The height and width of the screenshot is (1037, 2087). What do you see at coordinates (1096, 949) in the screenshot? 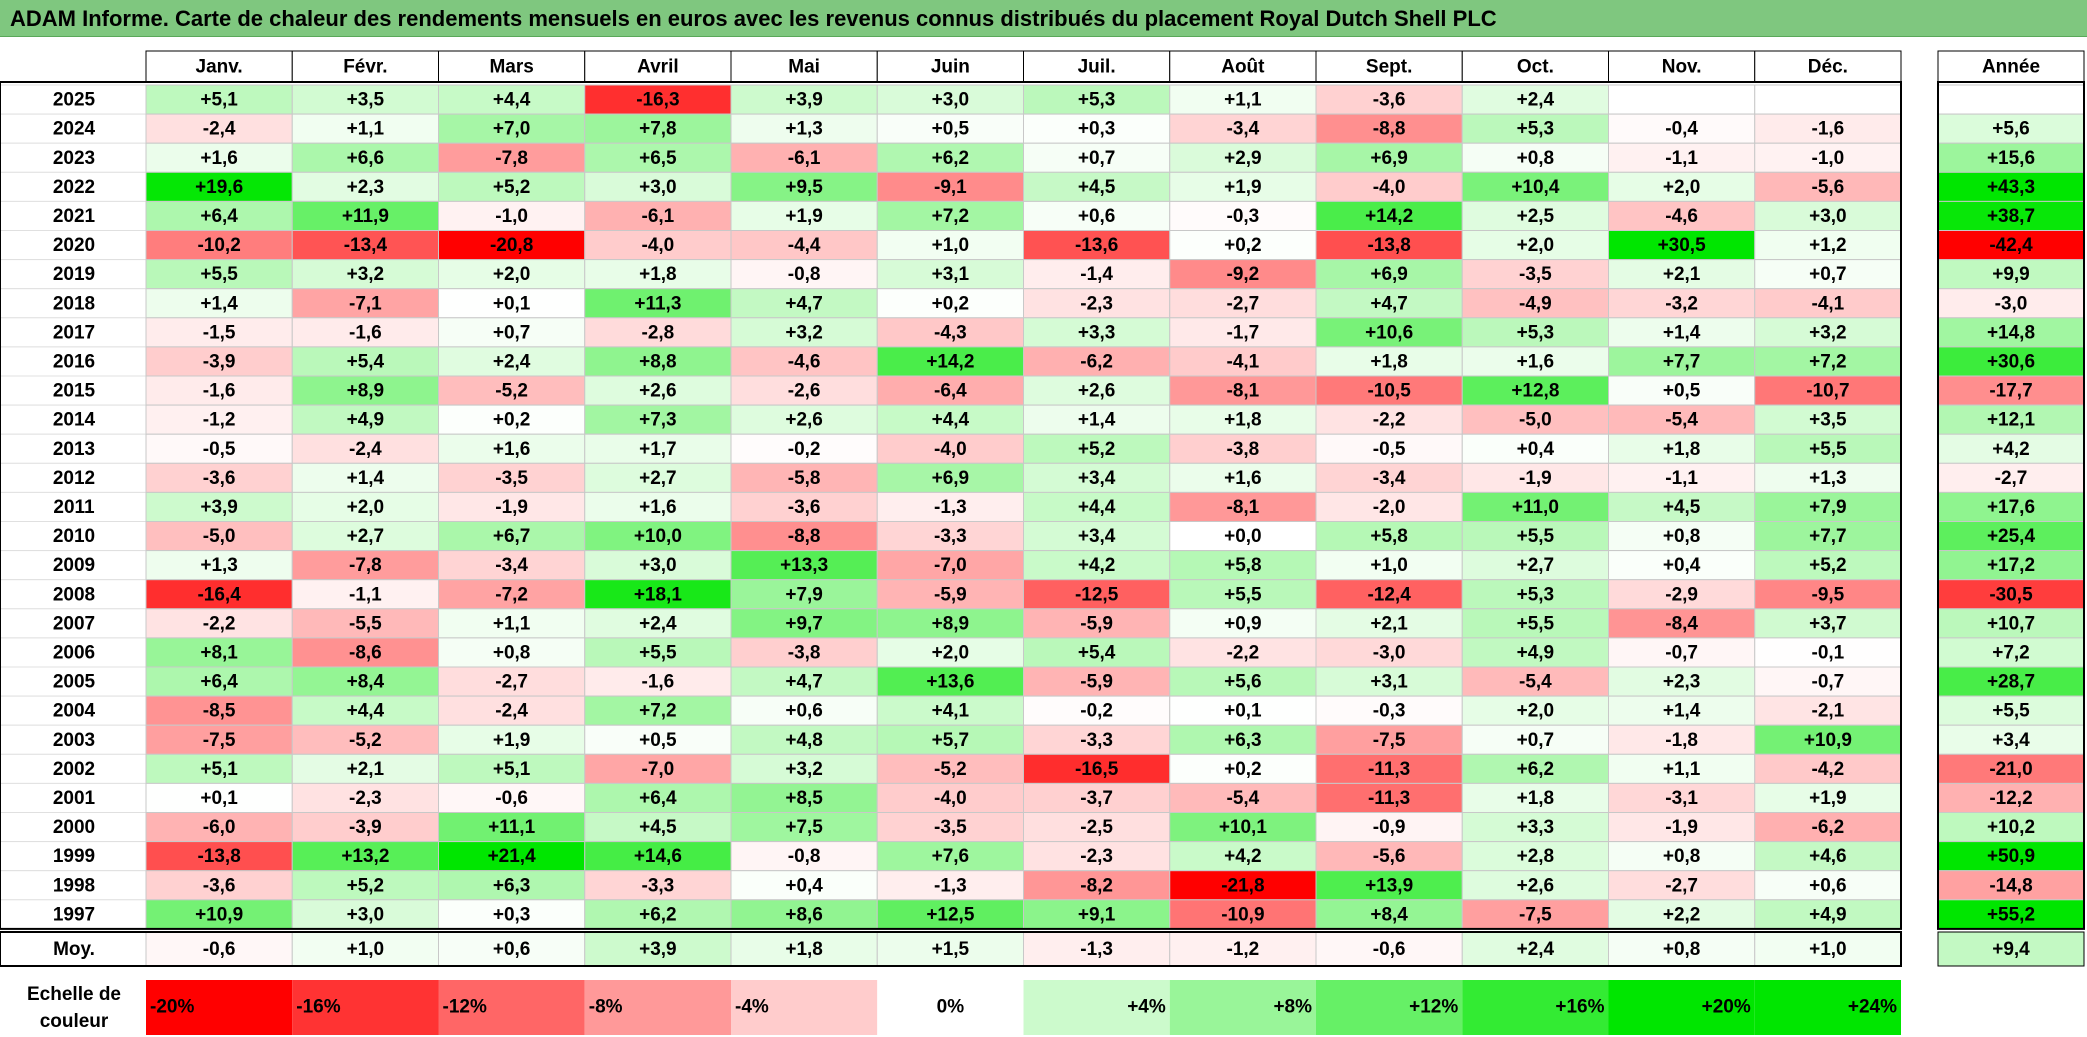
I see `average-cell-value: -1,3` at bounding box center [1096, 949].